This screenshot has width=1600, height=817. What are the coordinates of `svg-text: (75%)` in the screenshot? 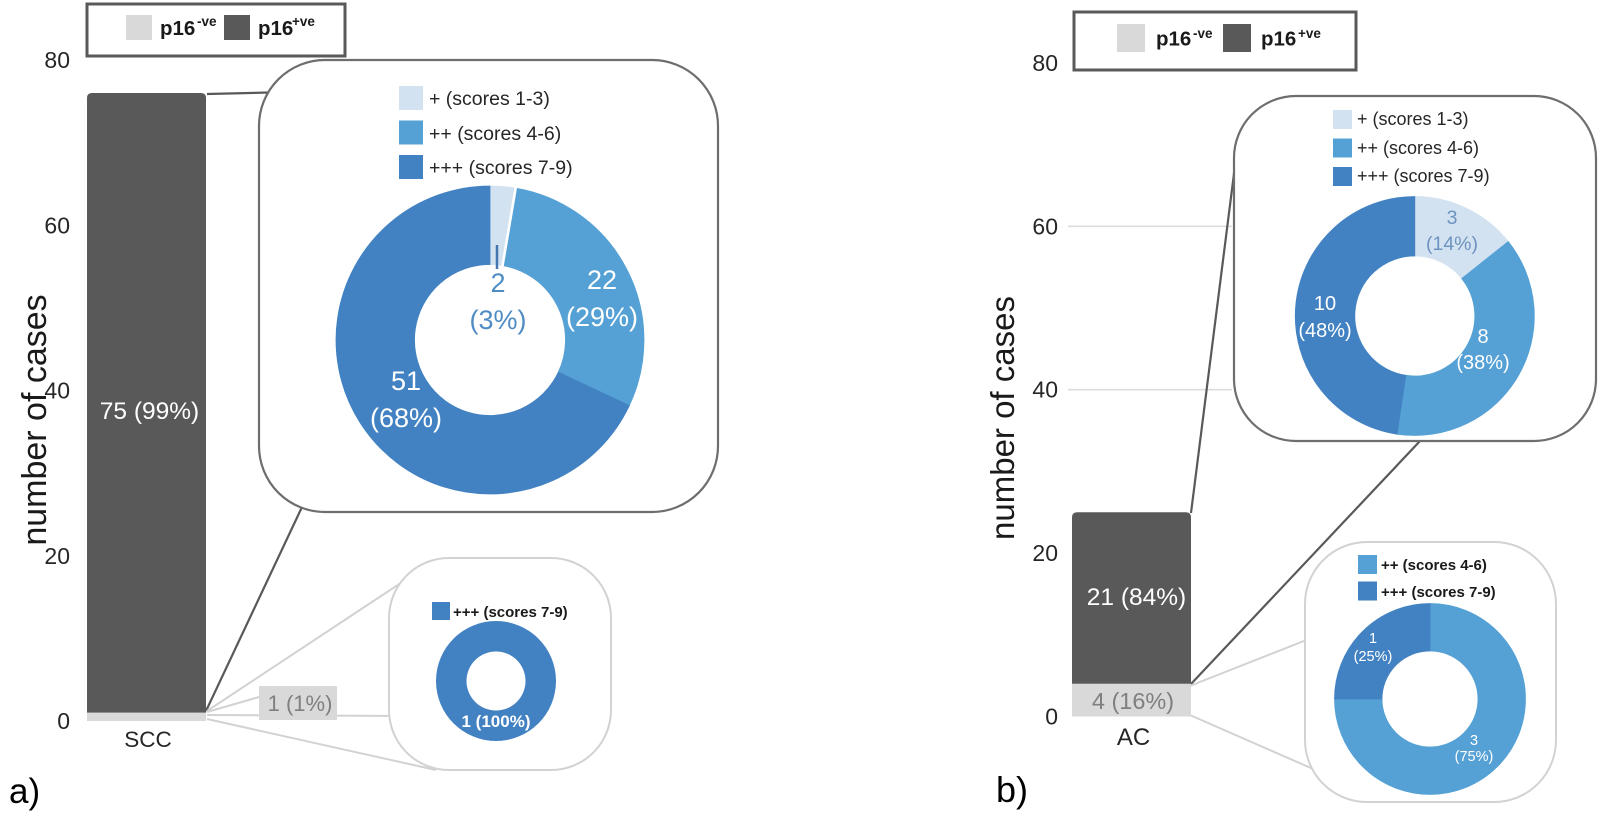 It's located at (1474, 757).